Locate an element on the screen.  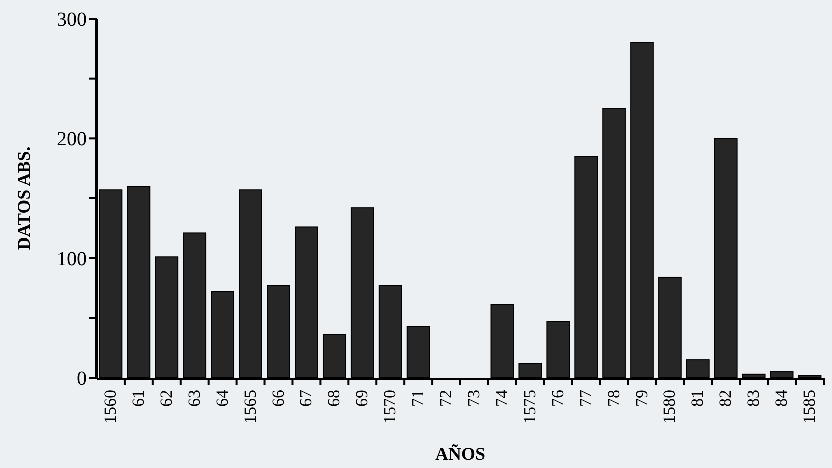
x-tick-label: 79 is located at coordinates (642, 398).